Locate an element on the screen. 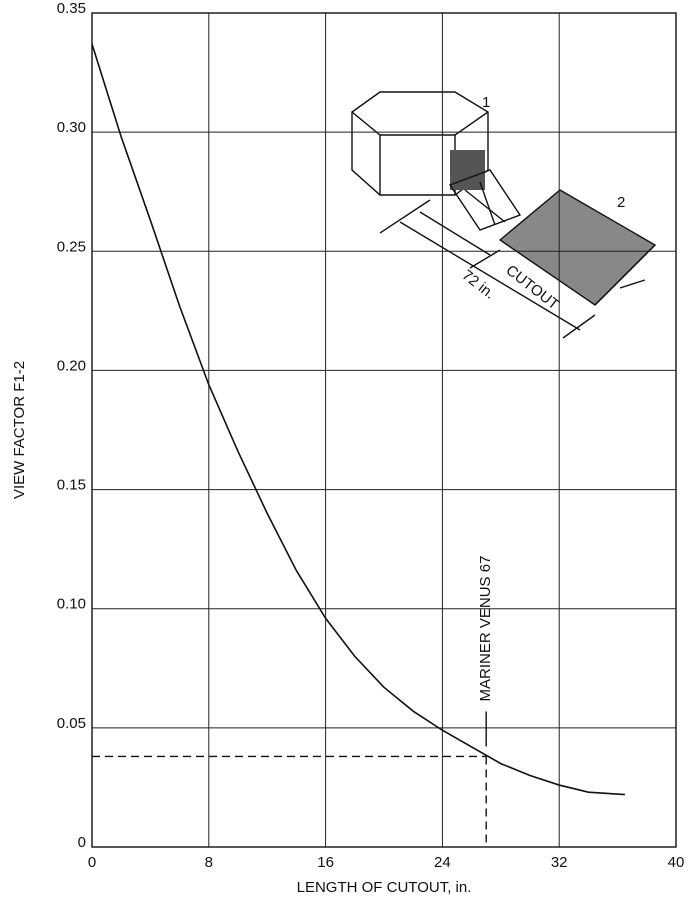 This screenshot has height=904, width=698. y-tick-label: 0.10 is located at coordinates (71, 604).